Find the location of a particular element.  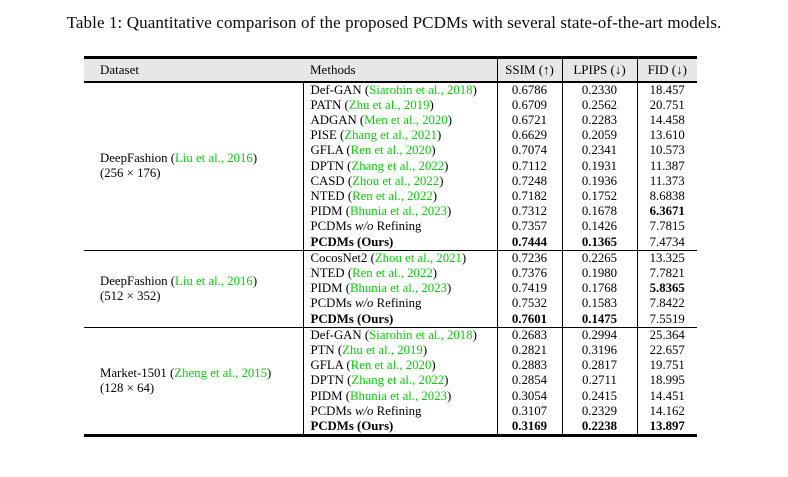

ssim-value: 0.7357 is located at coordinates (530, 227).